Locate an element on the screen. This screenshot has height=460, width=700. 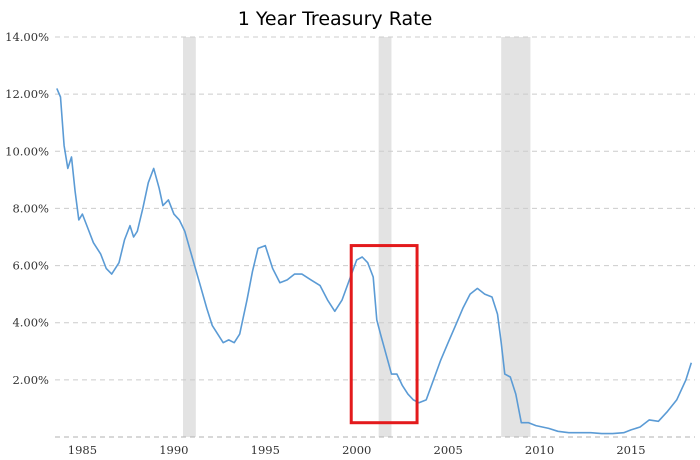
x-axis-ticks: 1985 1990 1995 2000 2005 2010 2015 is located at coordinates (357, 450).